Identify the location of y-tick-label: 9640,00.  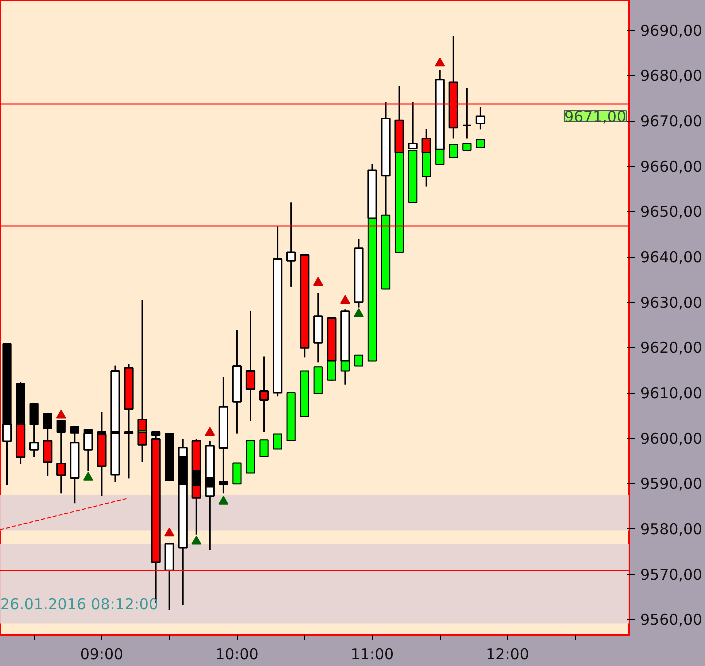
(671, 257).